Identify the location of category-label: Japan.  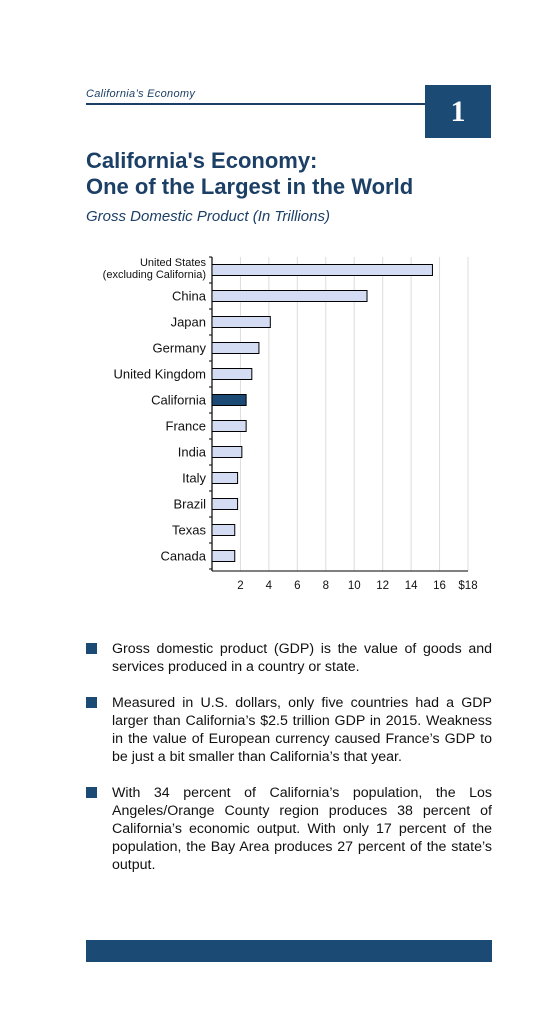
(188, 322).